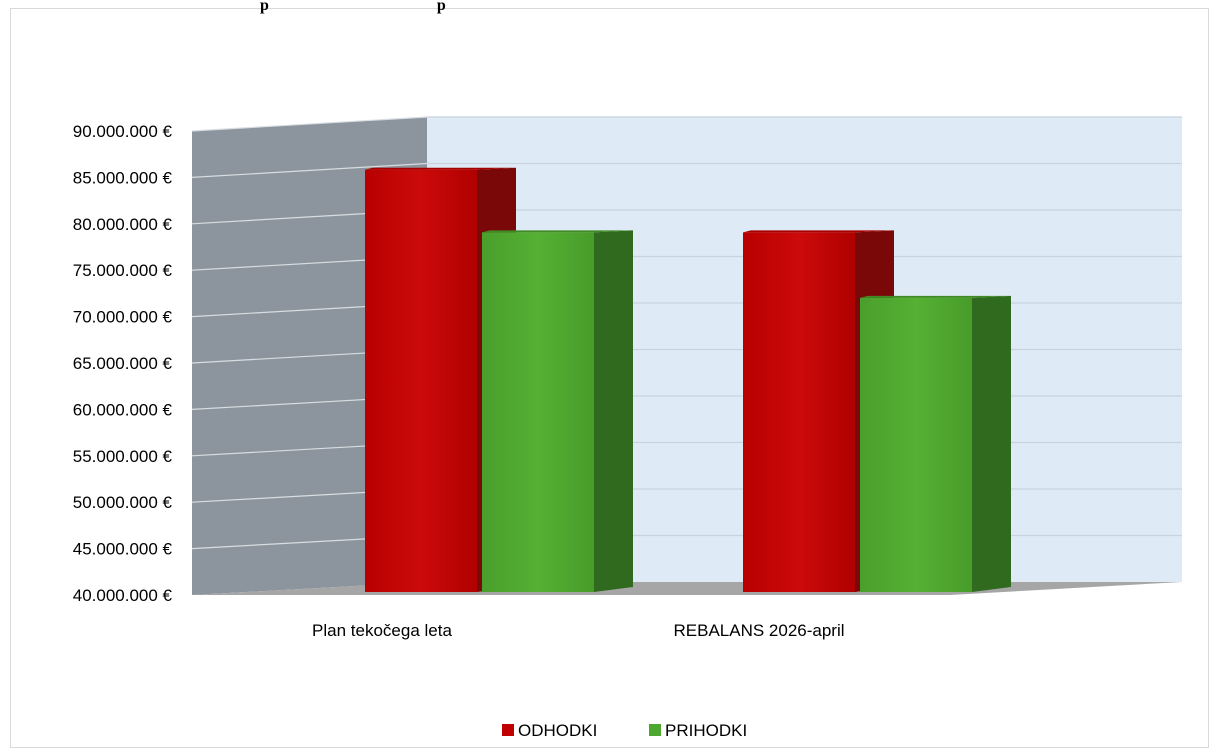 The image size is (1220, 748). I want to click on y-tick-label: 45.000.000 €, so click(123, 549).